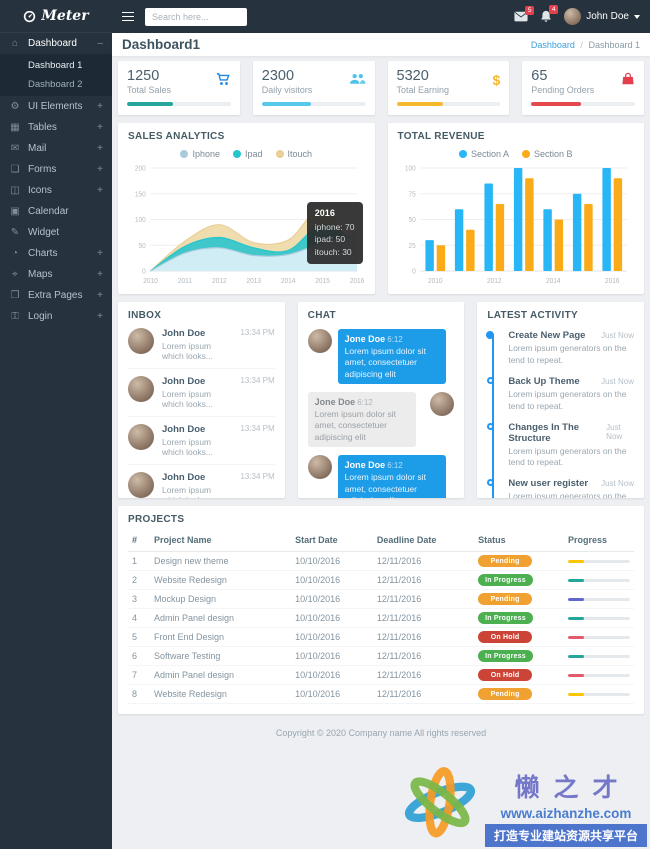 The image size is (650, 849). What do you see at coordinates (128, 16) in the screenshot?
I see `menu-toggle-icon` at bounding box center [128, 16].